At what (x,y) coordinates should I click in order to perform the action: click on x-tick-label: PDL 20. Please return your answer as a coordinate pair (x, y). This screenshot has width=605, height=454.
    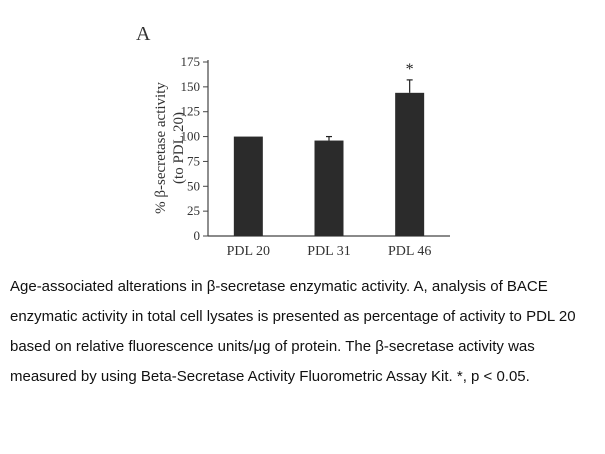
    Looking at the image, I should click on (248, 251).